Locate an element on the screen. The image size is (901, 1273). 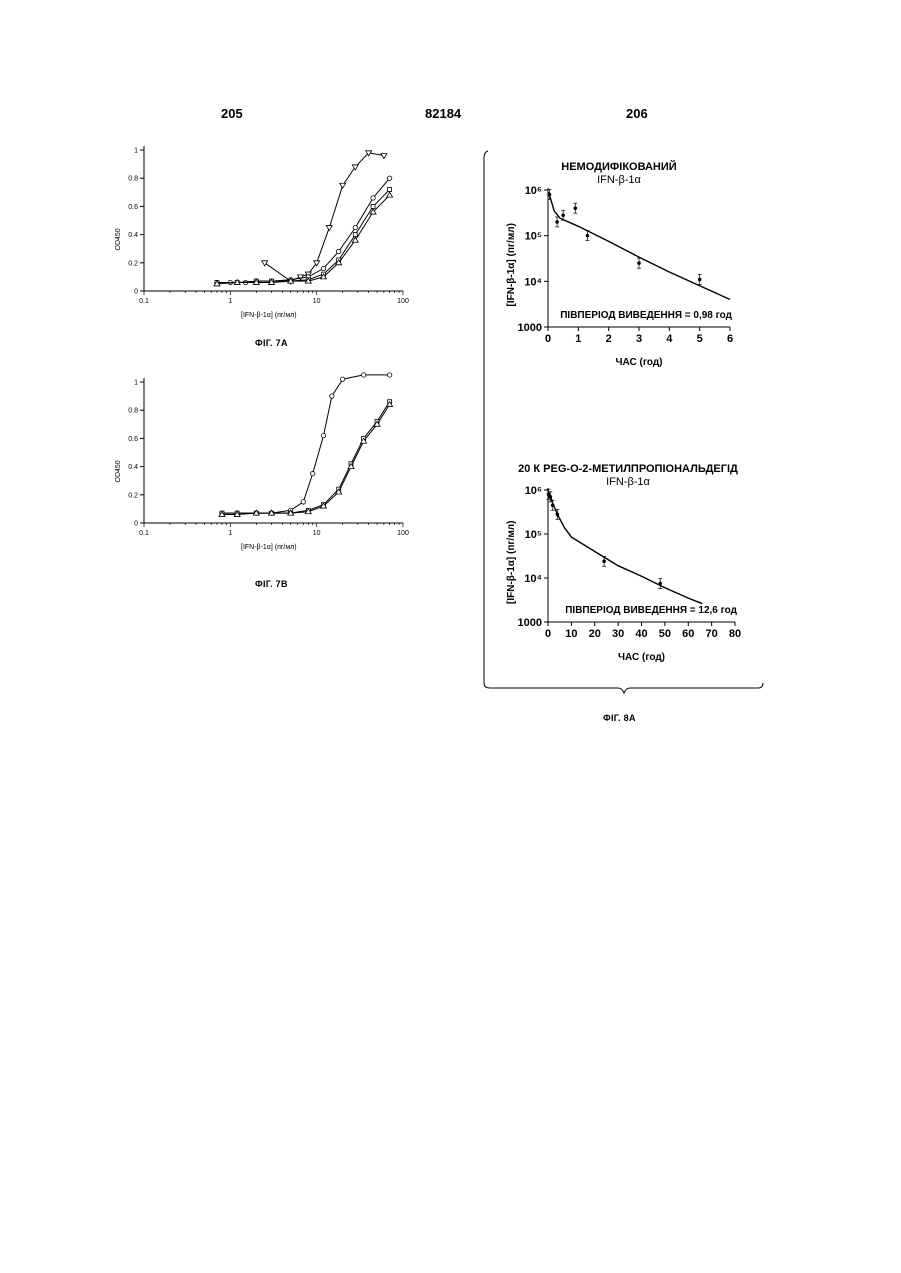
fig7b-x-tick-label: 100 is located at coordinates (403, 533).